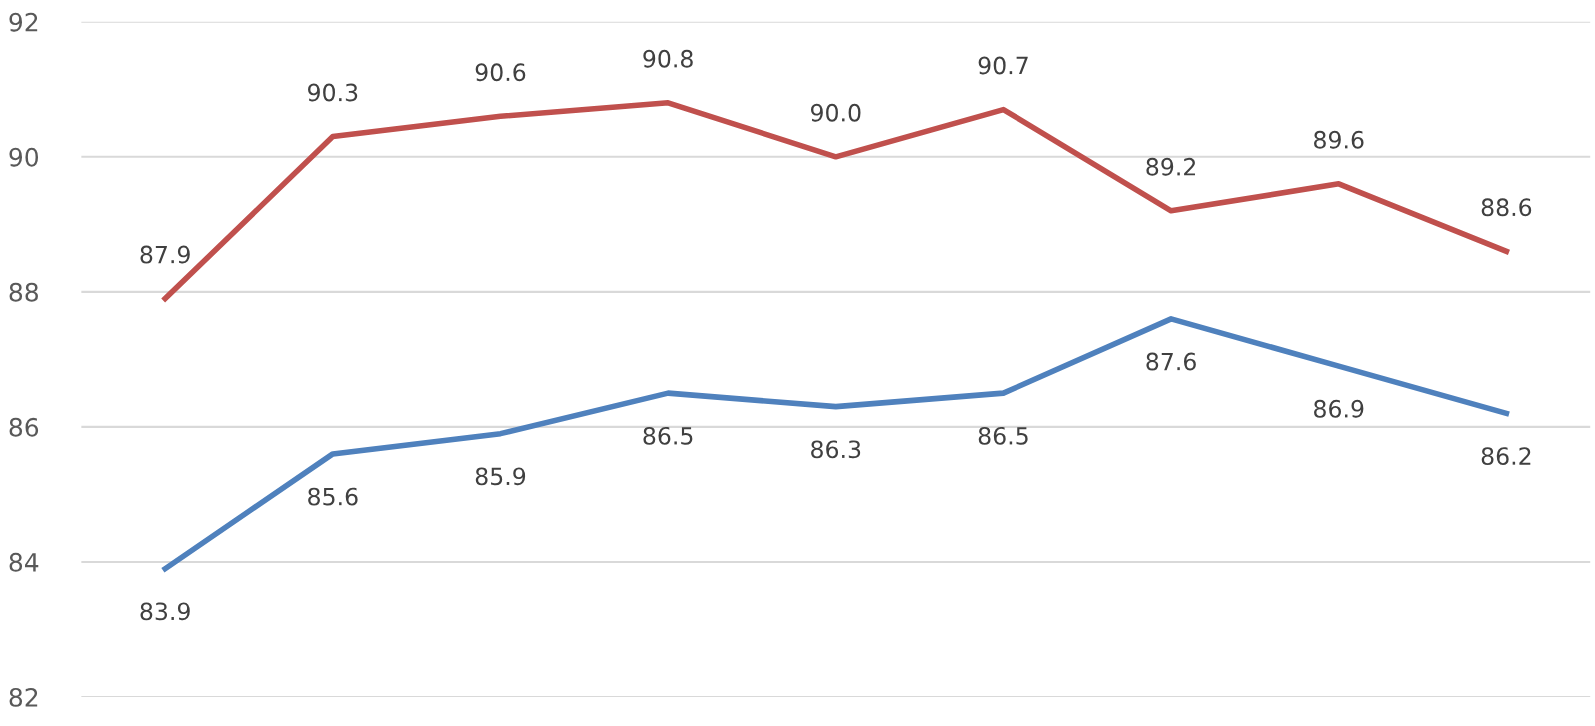 This screenshot has width=1595, height=726. I want to click on data-label: 85.6, so click(333, 496).